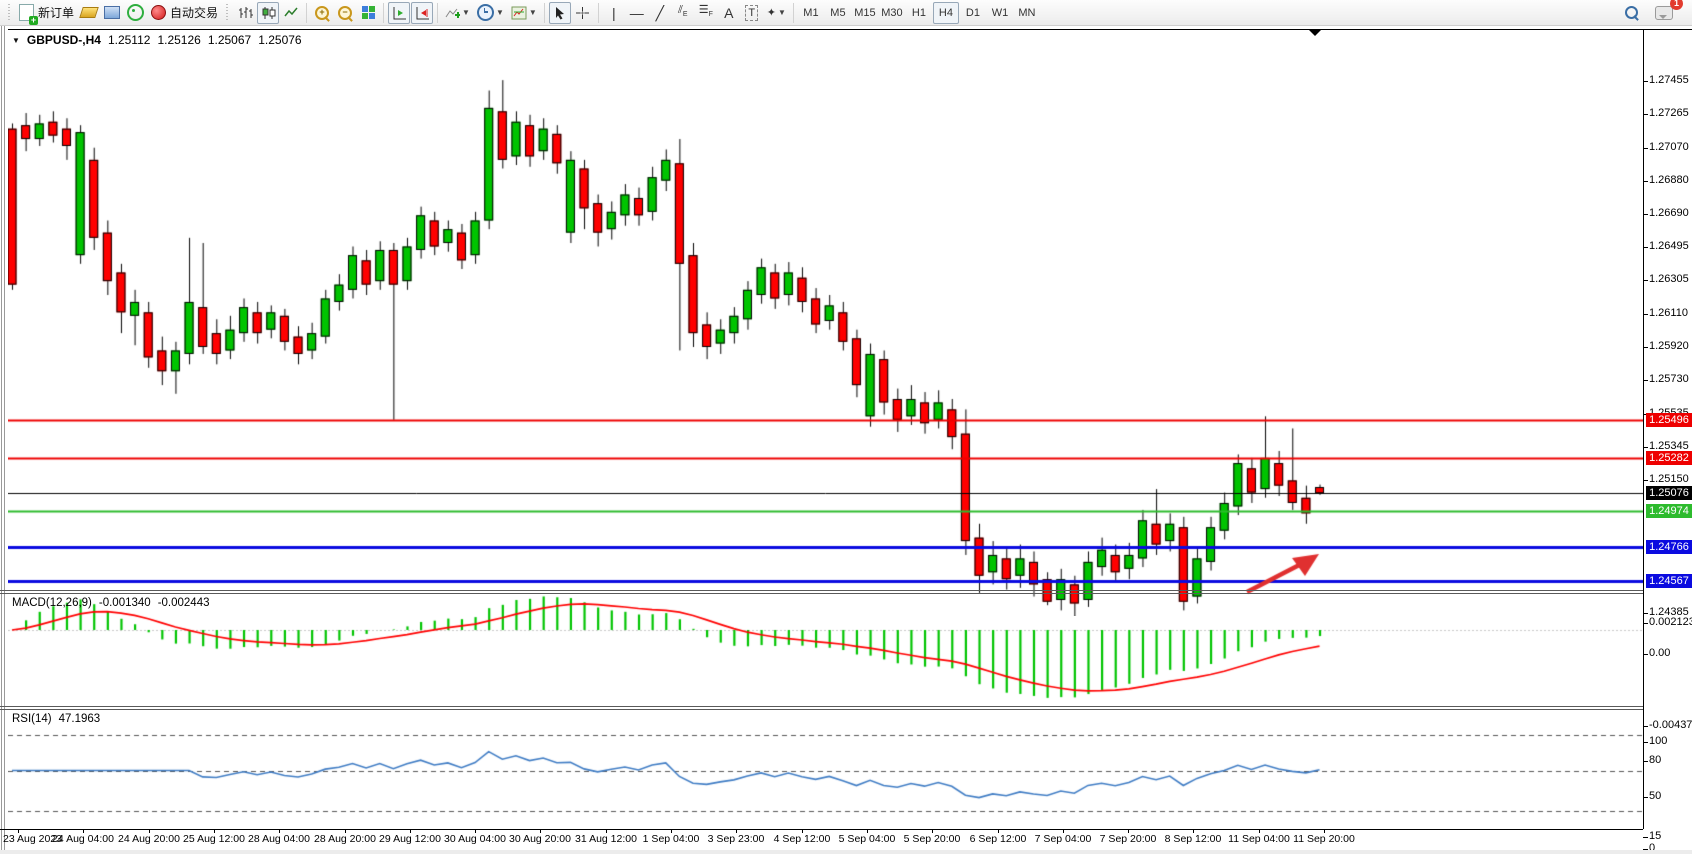  What do you see at coordinates (1664, 12) in the screenshot?
I see `chat-bubble-icon` at bounding box center [1664, 12].